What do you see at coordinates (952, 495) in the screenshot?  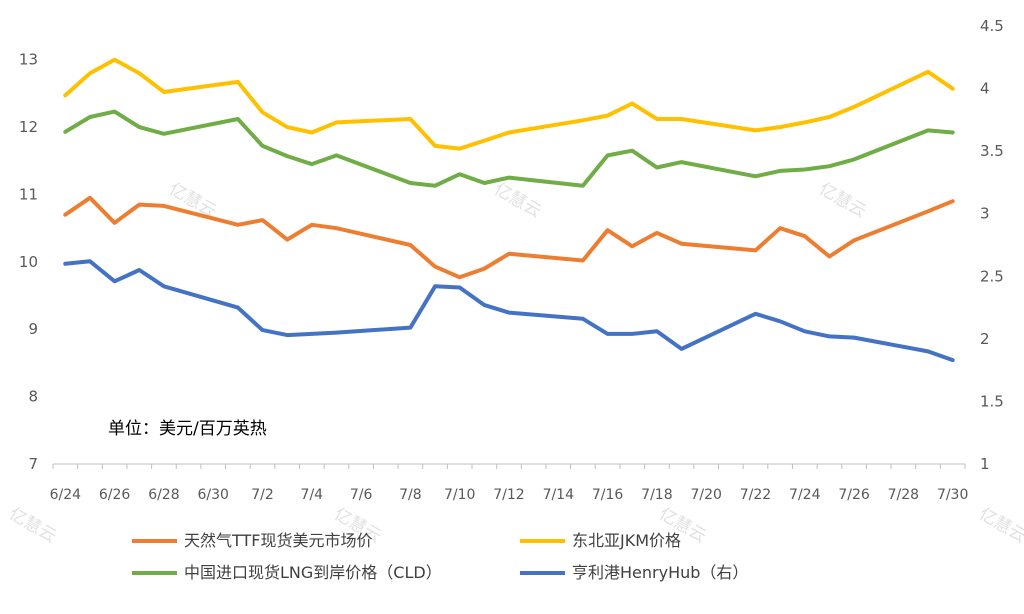 I see `x-tick-label: 7/30` at bounding box center [952, 495].